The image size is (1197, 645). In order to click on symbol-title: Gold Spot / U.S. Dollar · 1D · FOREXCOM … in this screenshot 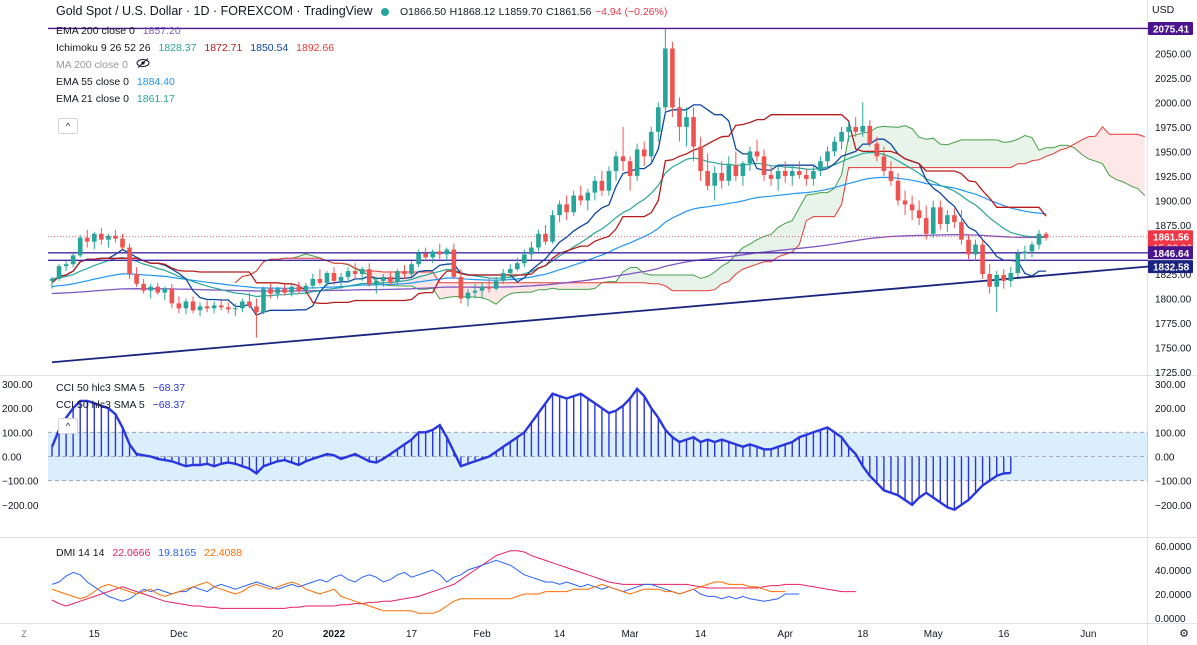, I will do `click(214, 11)`.